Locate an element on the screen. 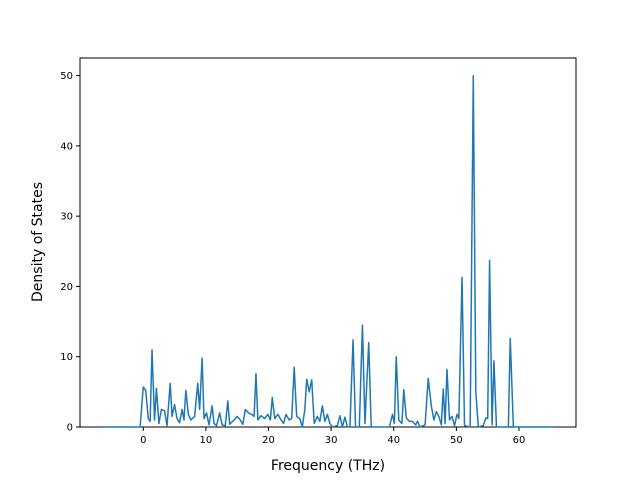 The height and width of the screenshot is (480, 640). y-tick-label: 30 is located at coordinates (66, 217).